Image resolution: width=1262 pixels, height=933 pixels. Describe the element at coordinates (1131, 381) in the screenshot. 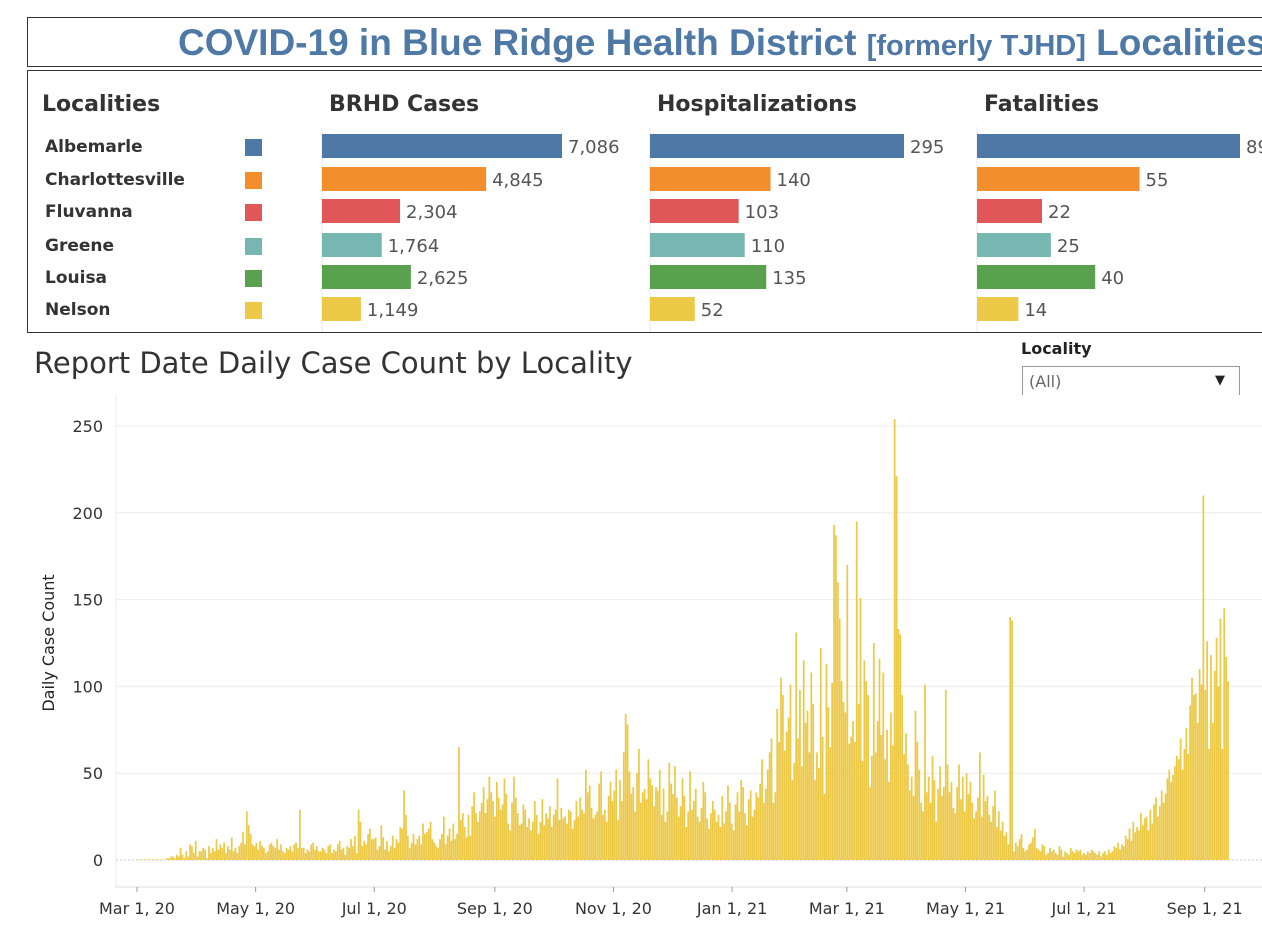

I see `locality-filter-dropdown: (All) ▼` at that location.